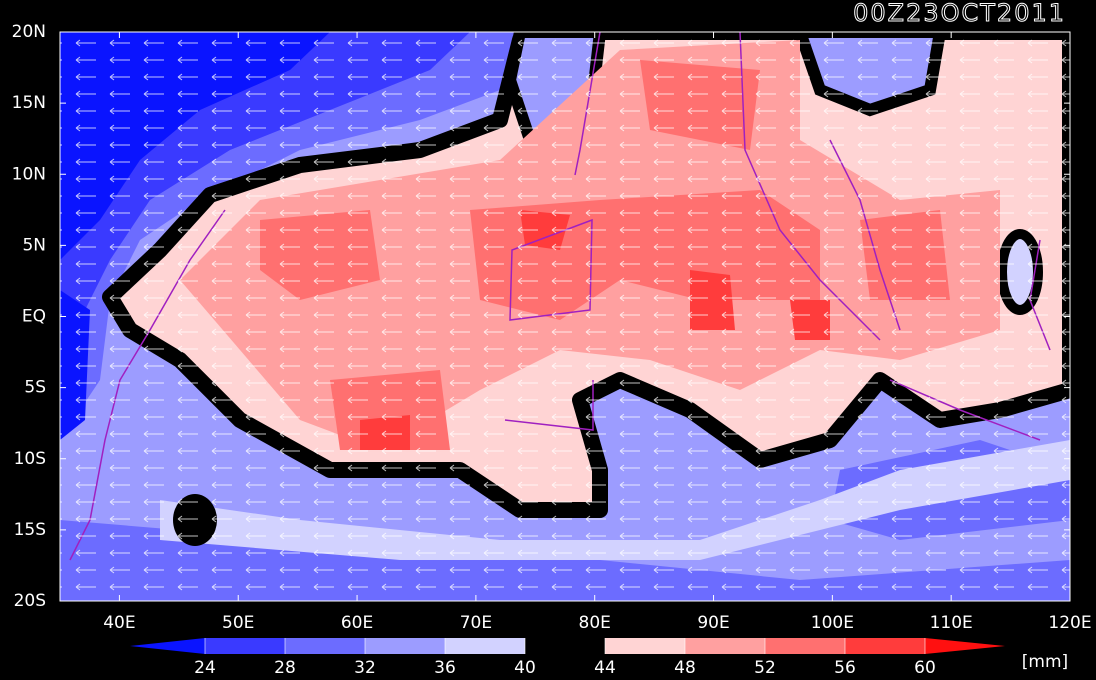  I want to click on colorbar-label: 32, so click(365, 668).